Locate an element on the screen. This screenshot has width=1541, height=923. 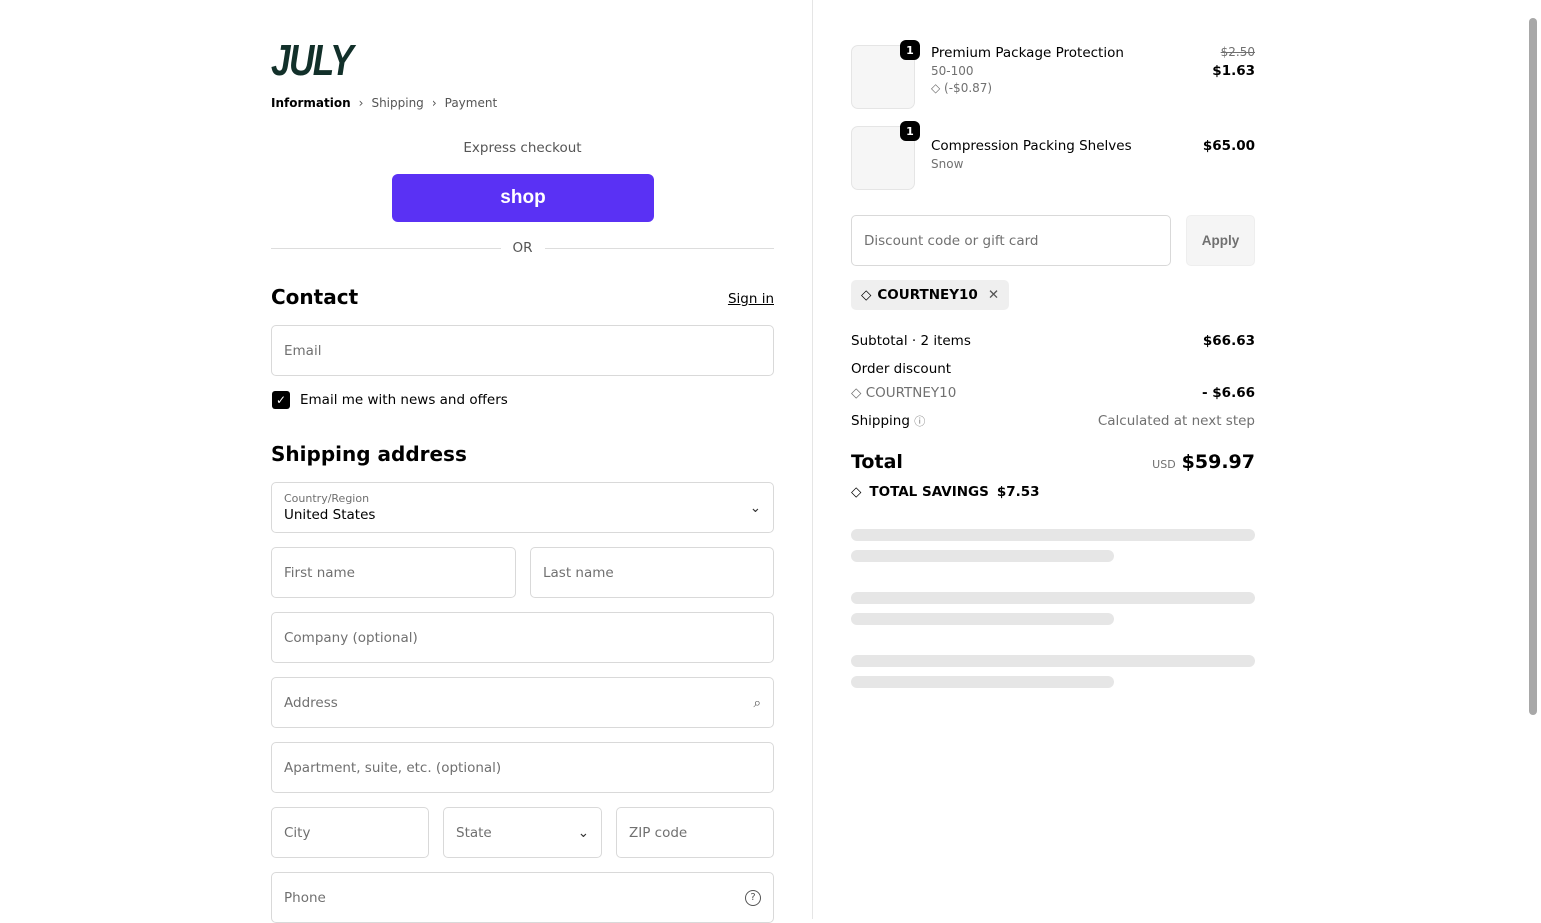
apartment-input: Apartment, suite, etc. (optional) is located at coordinates (522, 767).